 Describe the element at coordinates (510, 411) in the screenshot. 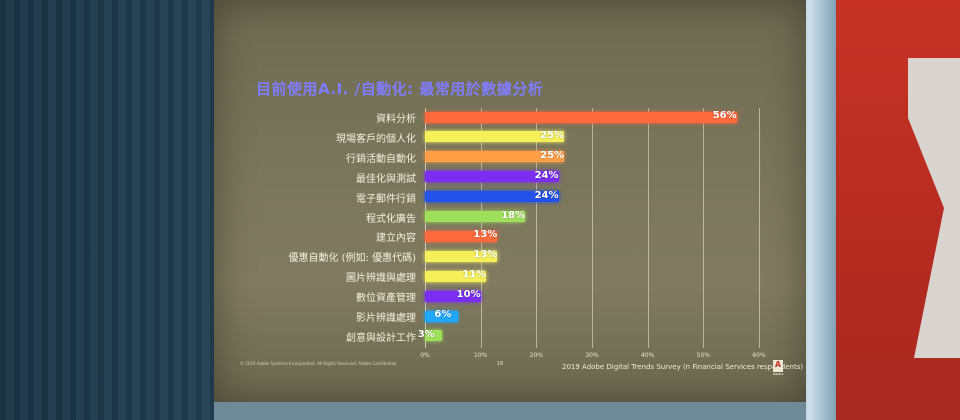

I see `screen-bottom-strip` at that location.